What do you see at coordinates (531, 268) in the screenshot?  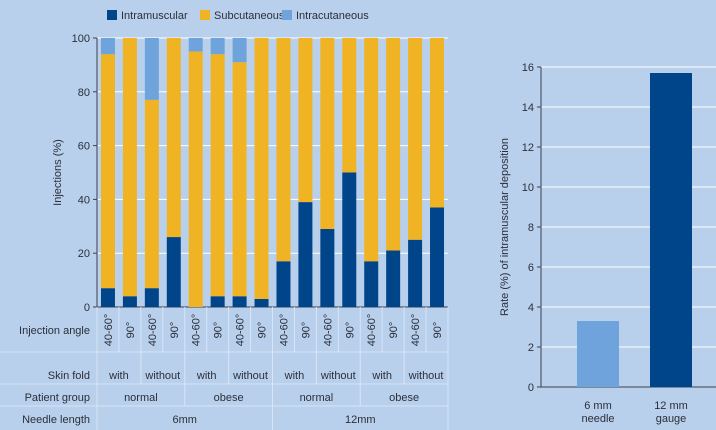 I see `y-tick-label: 6` at bounding box center [531, 268].